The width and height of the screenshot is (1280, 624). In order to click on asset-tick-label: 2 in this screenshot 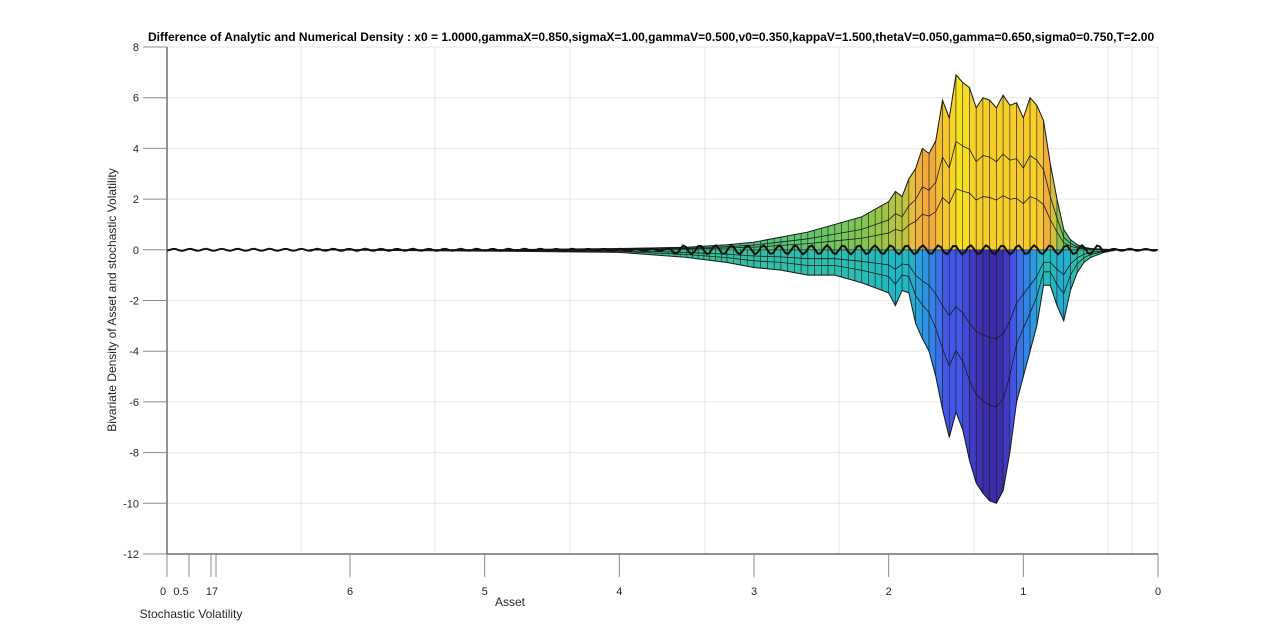, I will do `click(889, 592)`.